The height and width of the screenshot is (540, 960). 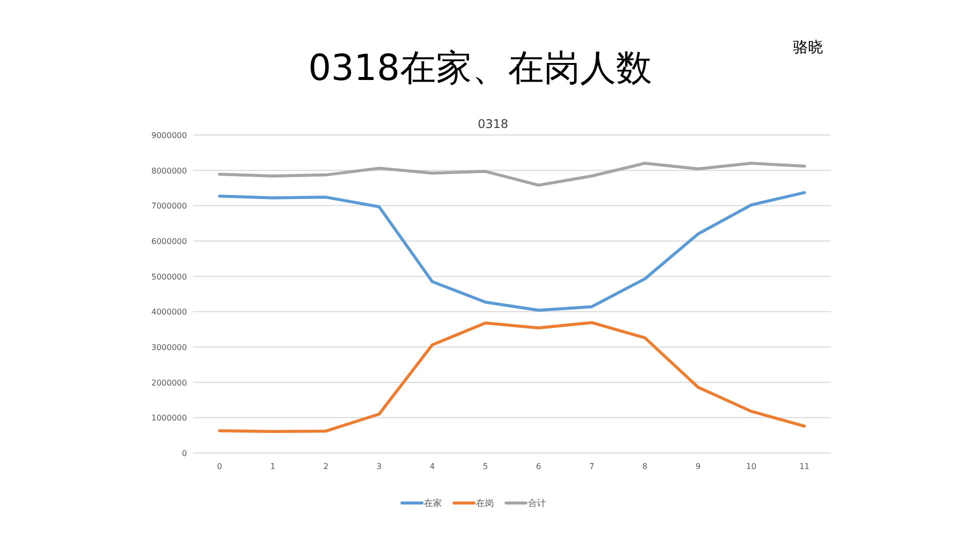 I want to click on x-tick-label: 11, so click(x=804, y=466).